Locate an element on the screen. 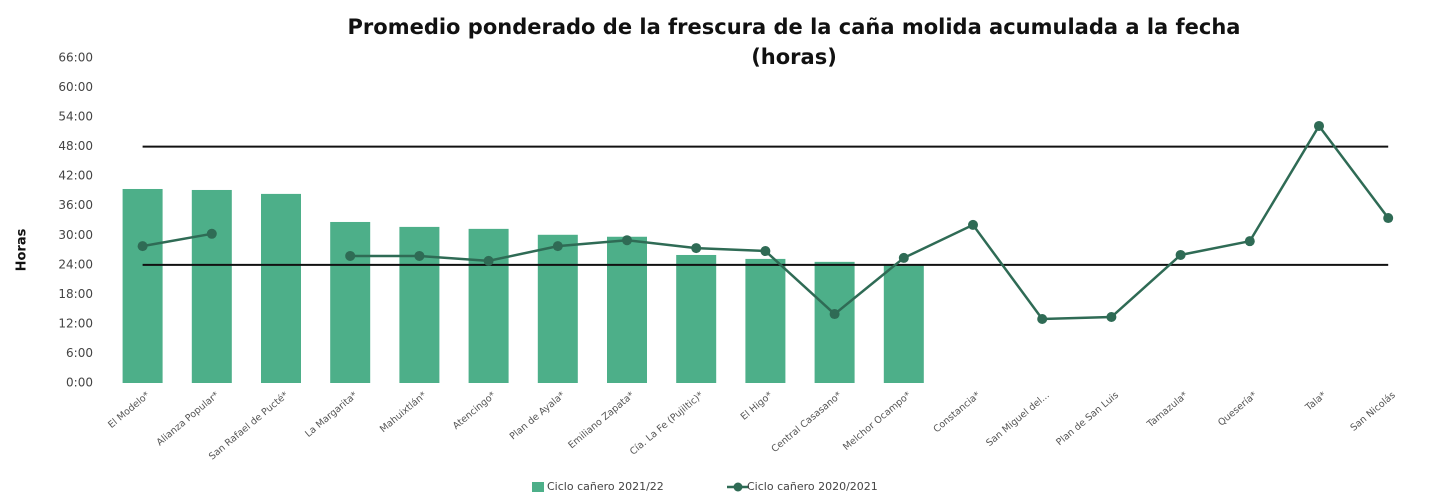 This screenshot has height=499, width=1441. x-tick-label: La Margarita* is located at coordinates (331, 415).